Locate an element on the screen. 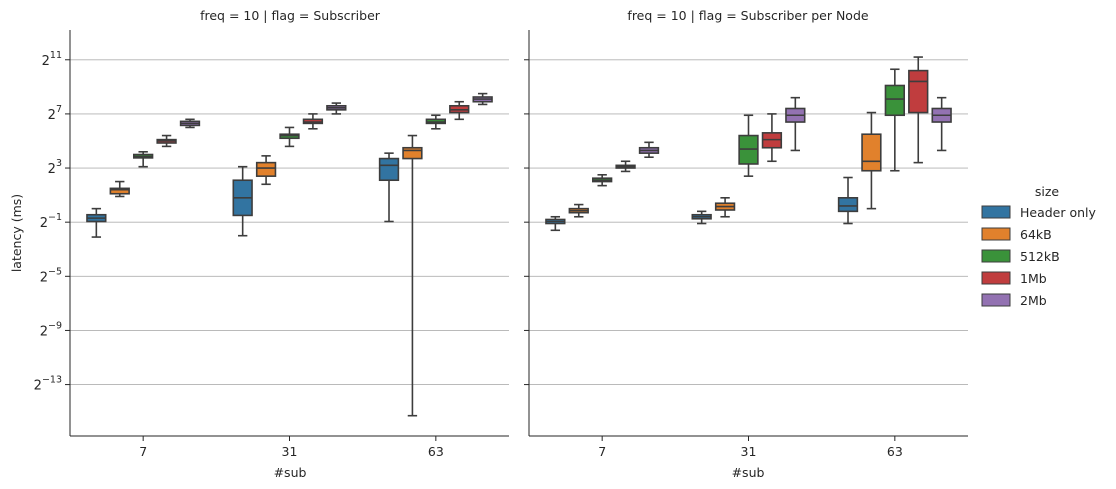 Image resolution: width=1116 pixels, height=489 pixels. y-tick-label: 2−1 is located at coordinates (51, 221).